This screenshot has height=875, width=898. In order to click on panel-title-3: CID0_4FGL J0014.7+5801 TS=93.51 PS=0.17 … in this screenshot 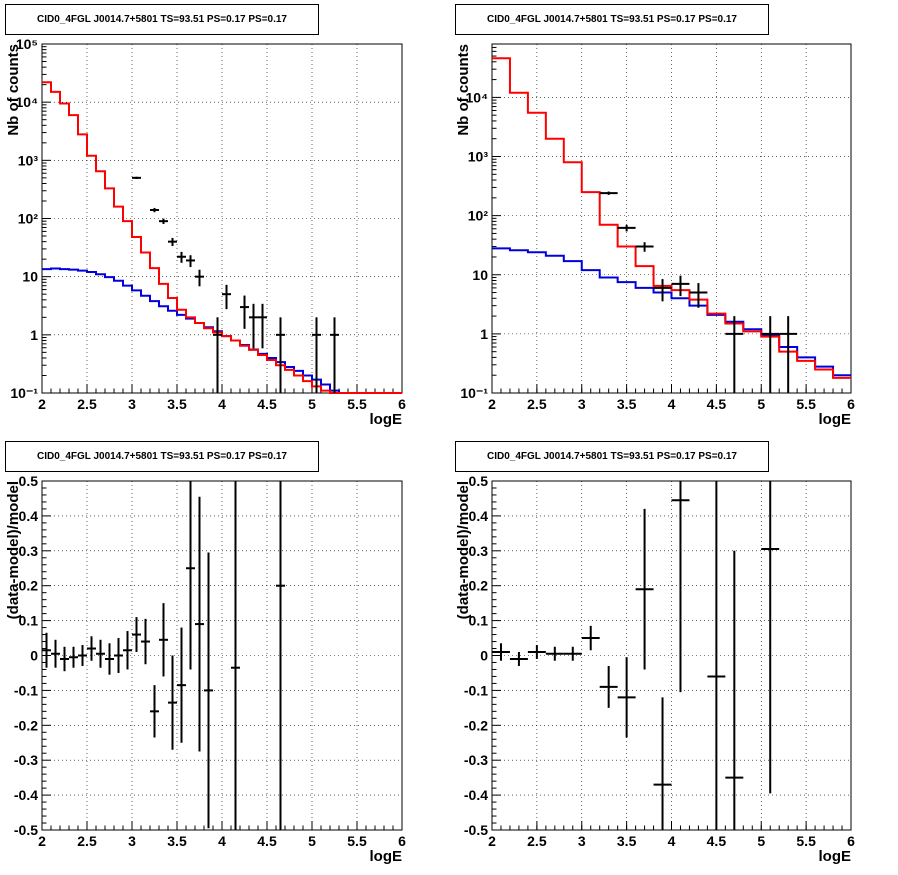, I will do `click(162, 456)`.